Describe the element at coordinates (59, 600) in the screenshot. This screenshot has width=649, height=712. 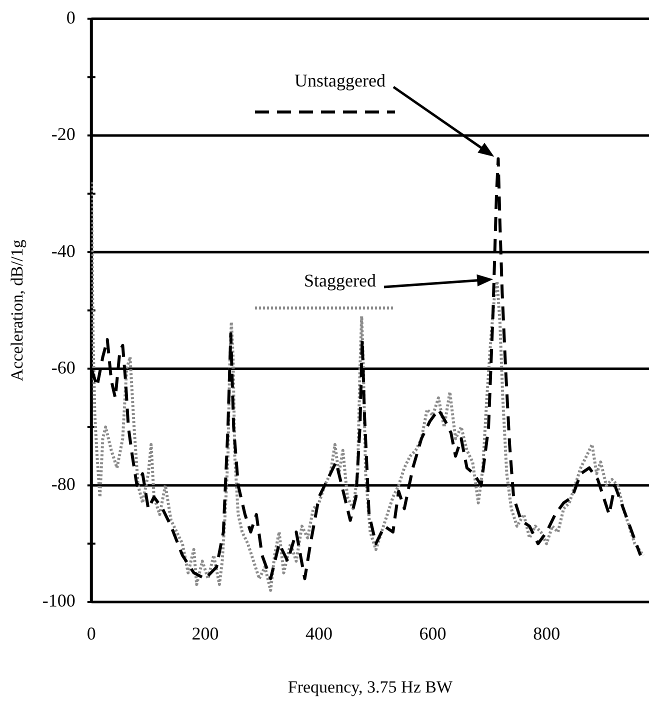
I see `y-tick-label: -100` at that location.